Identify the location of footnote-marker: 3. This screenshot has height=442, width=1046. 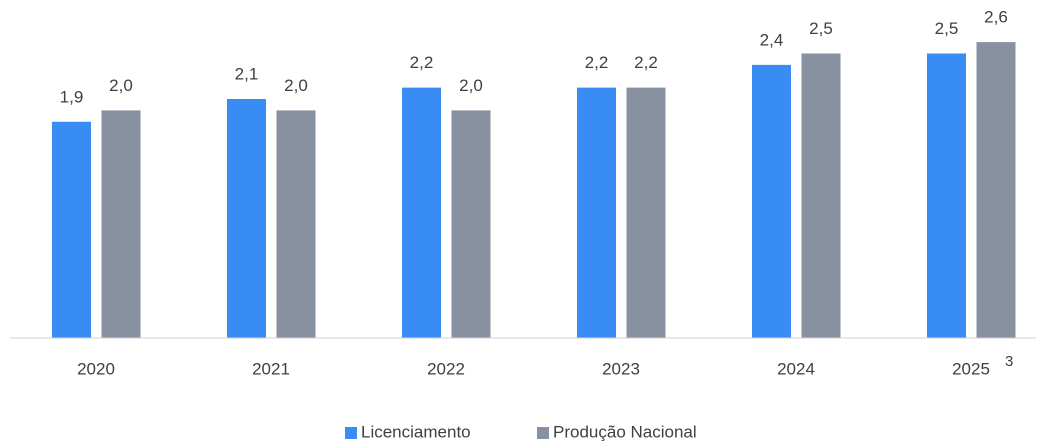
(1009, 361).